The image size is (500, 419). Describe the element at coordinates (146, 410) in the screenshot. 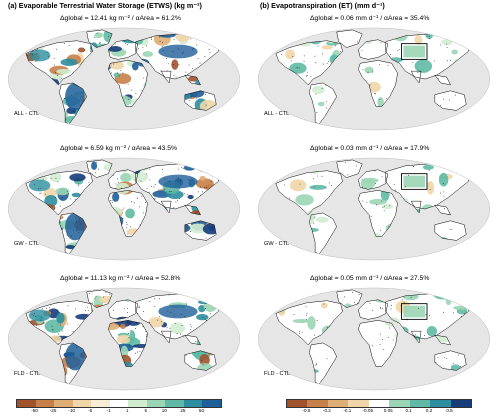

I see `colorbar-tick: 5` at that location.